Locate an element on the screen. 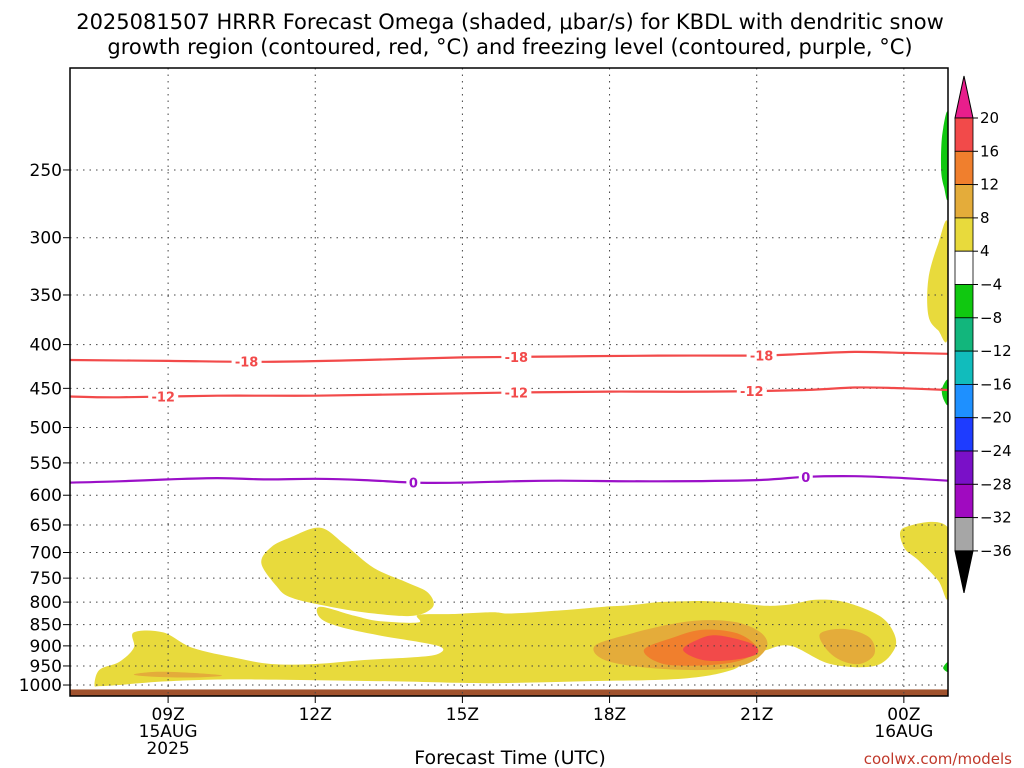 The width and height of the screenshot is (1024, 768). colorbar-label: 12 is located at coordinates (989, 185).